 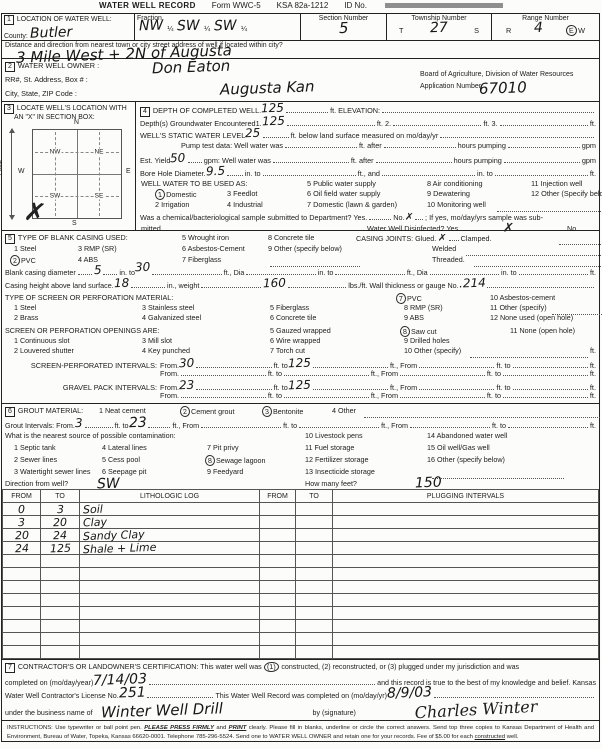 What do you see at coordinates (418, 331) in the screenshot?
I see `opening-option-8-circled: 8 Saw cut` at bounding box center [418, 331].